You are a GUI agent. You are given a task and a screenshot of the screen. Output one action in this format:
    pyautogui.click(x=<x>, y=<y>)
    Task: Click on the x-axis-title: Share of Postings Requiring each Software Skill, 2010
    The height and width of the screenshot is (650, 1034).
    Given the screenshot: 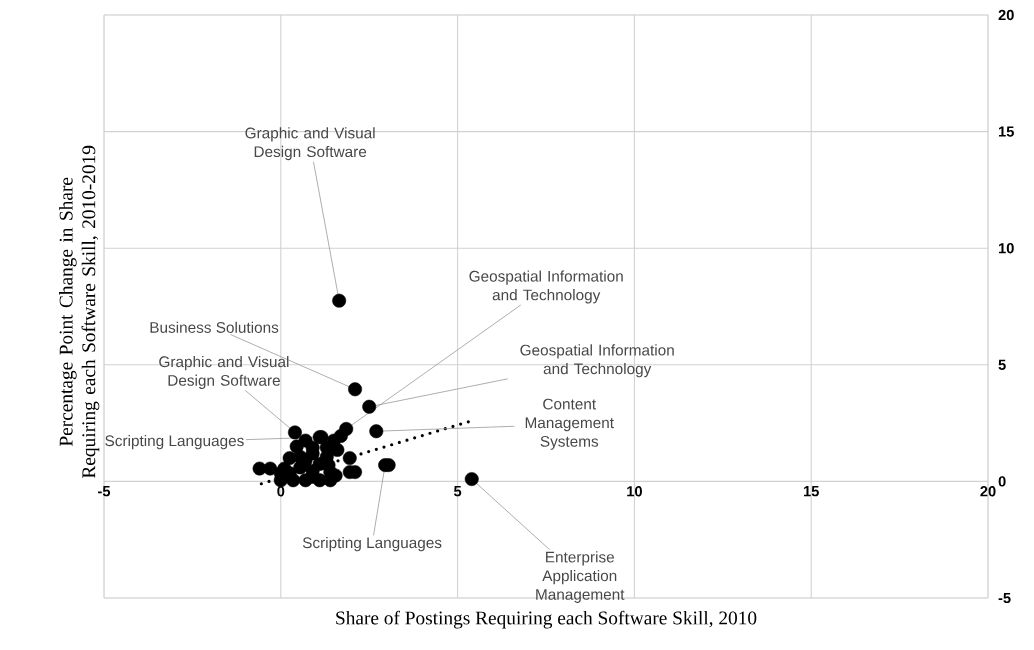 What is the action you would take?
    pyautogui.click(x=546, y=619)
    